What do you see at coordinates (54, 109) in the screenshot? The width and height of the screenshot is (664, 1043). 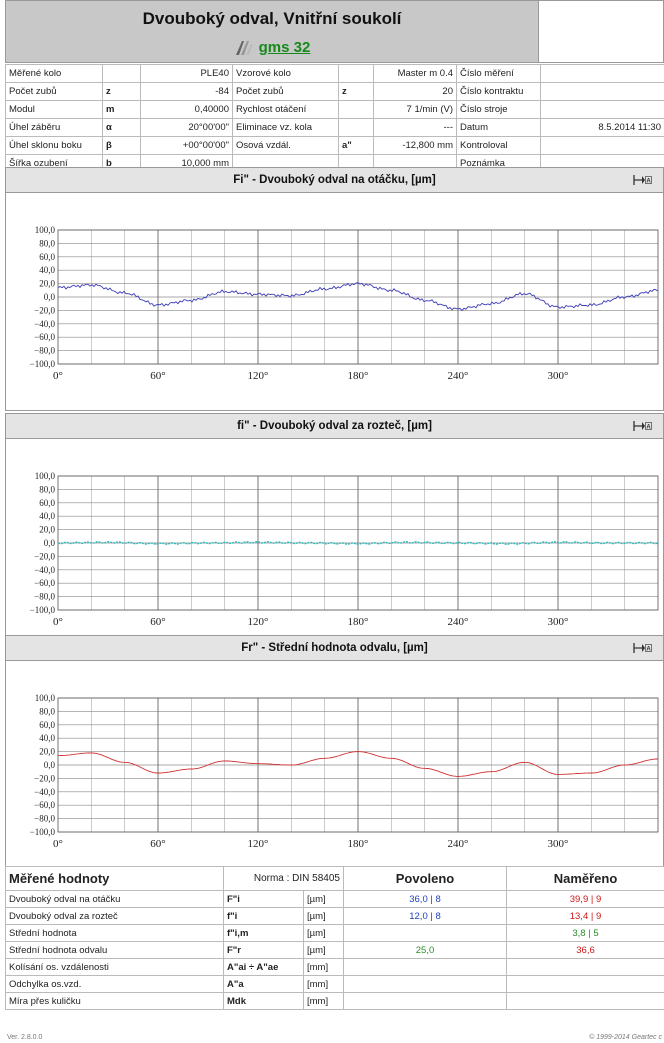 I see `param-label: Modul` at bounding box center [54, 109].